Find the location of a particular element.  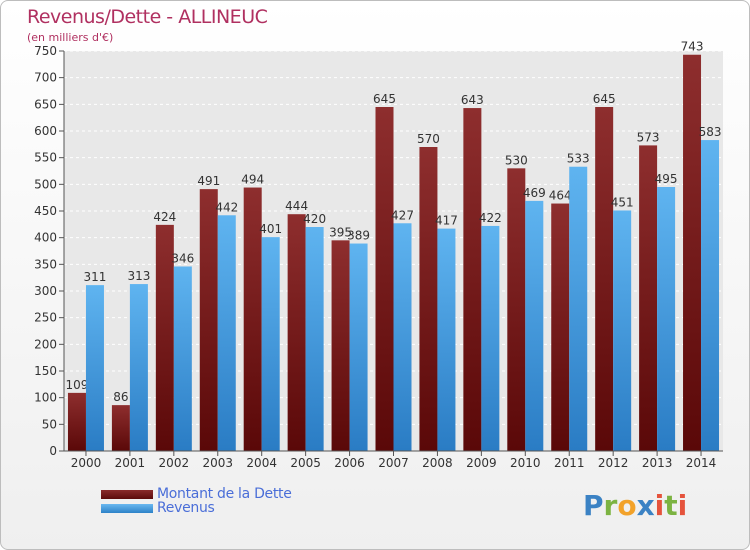

x-tick-label: 2008 is located at coordinates (437, 463).